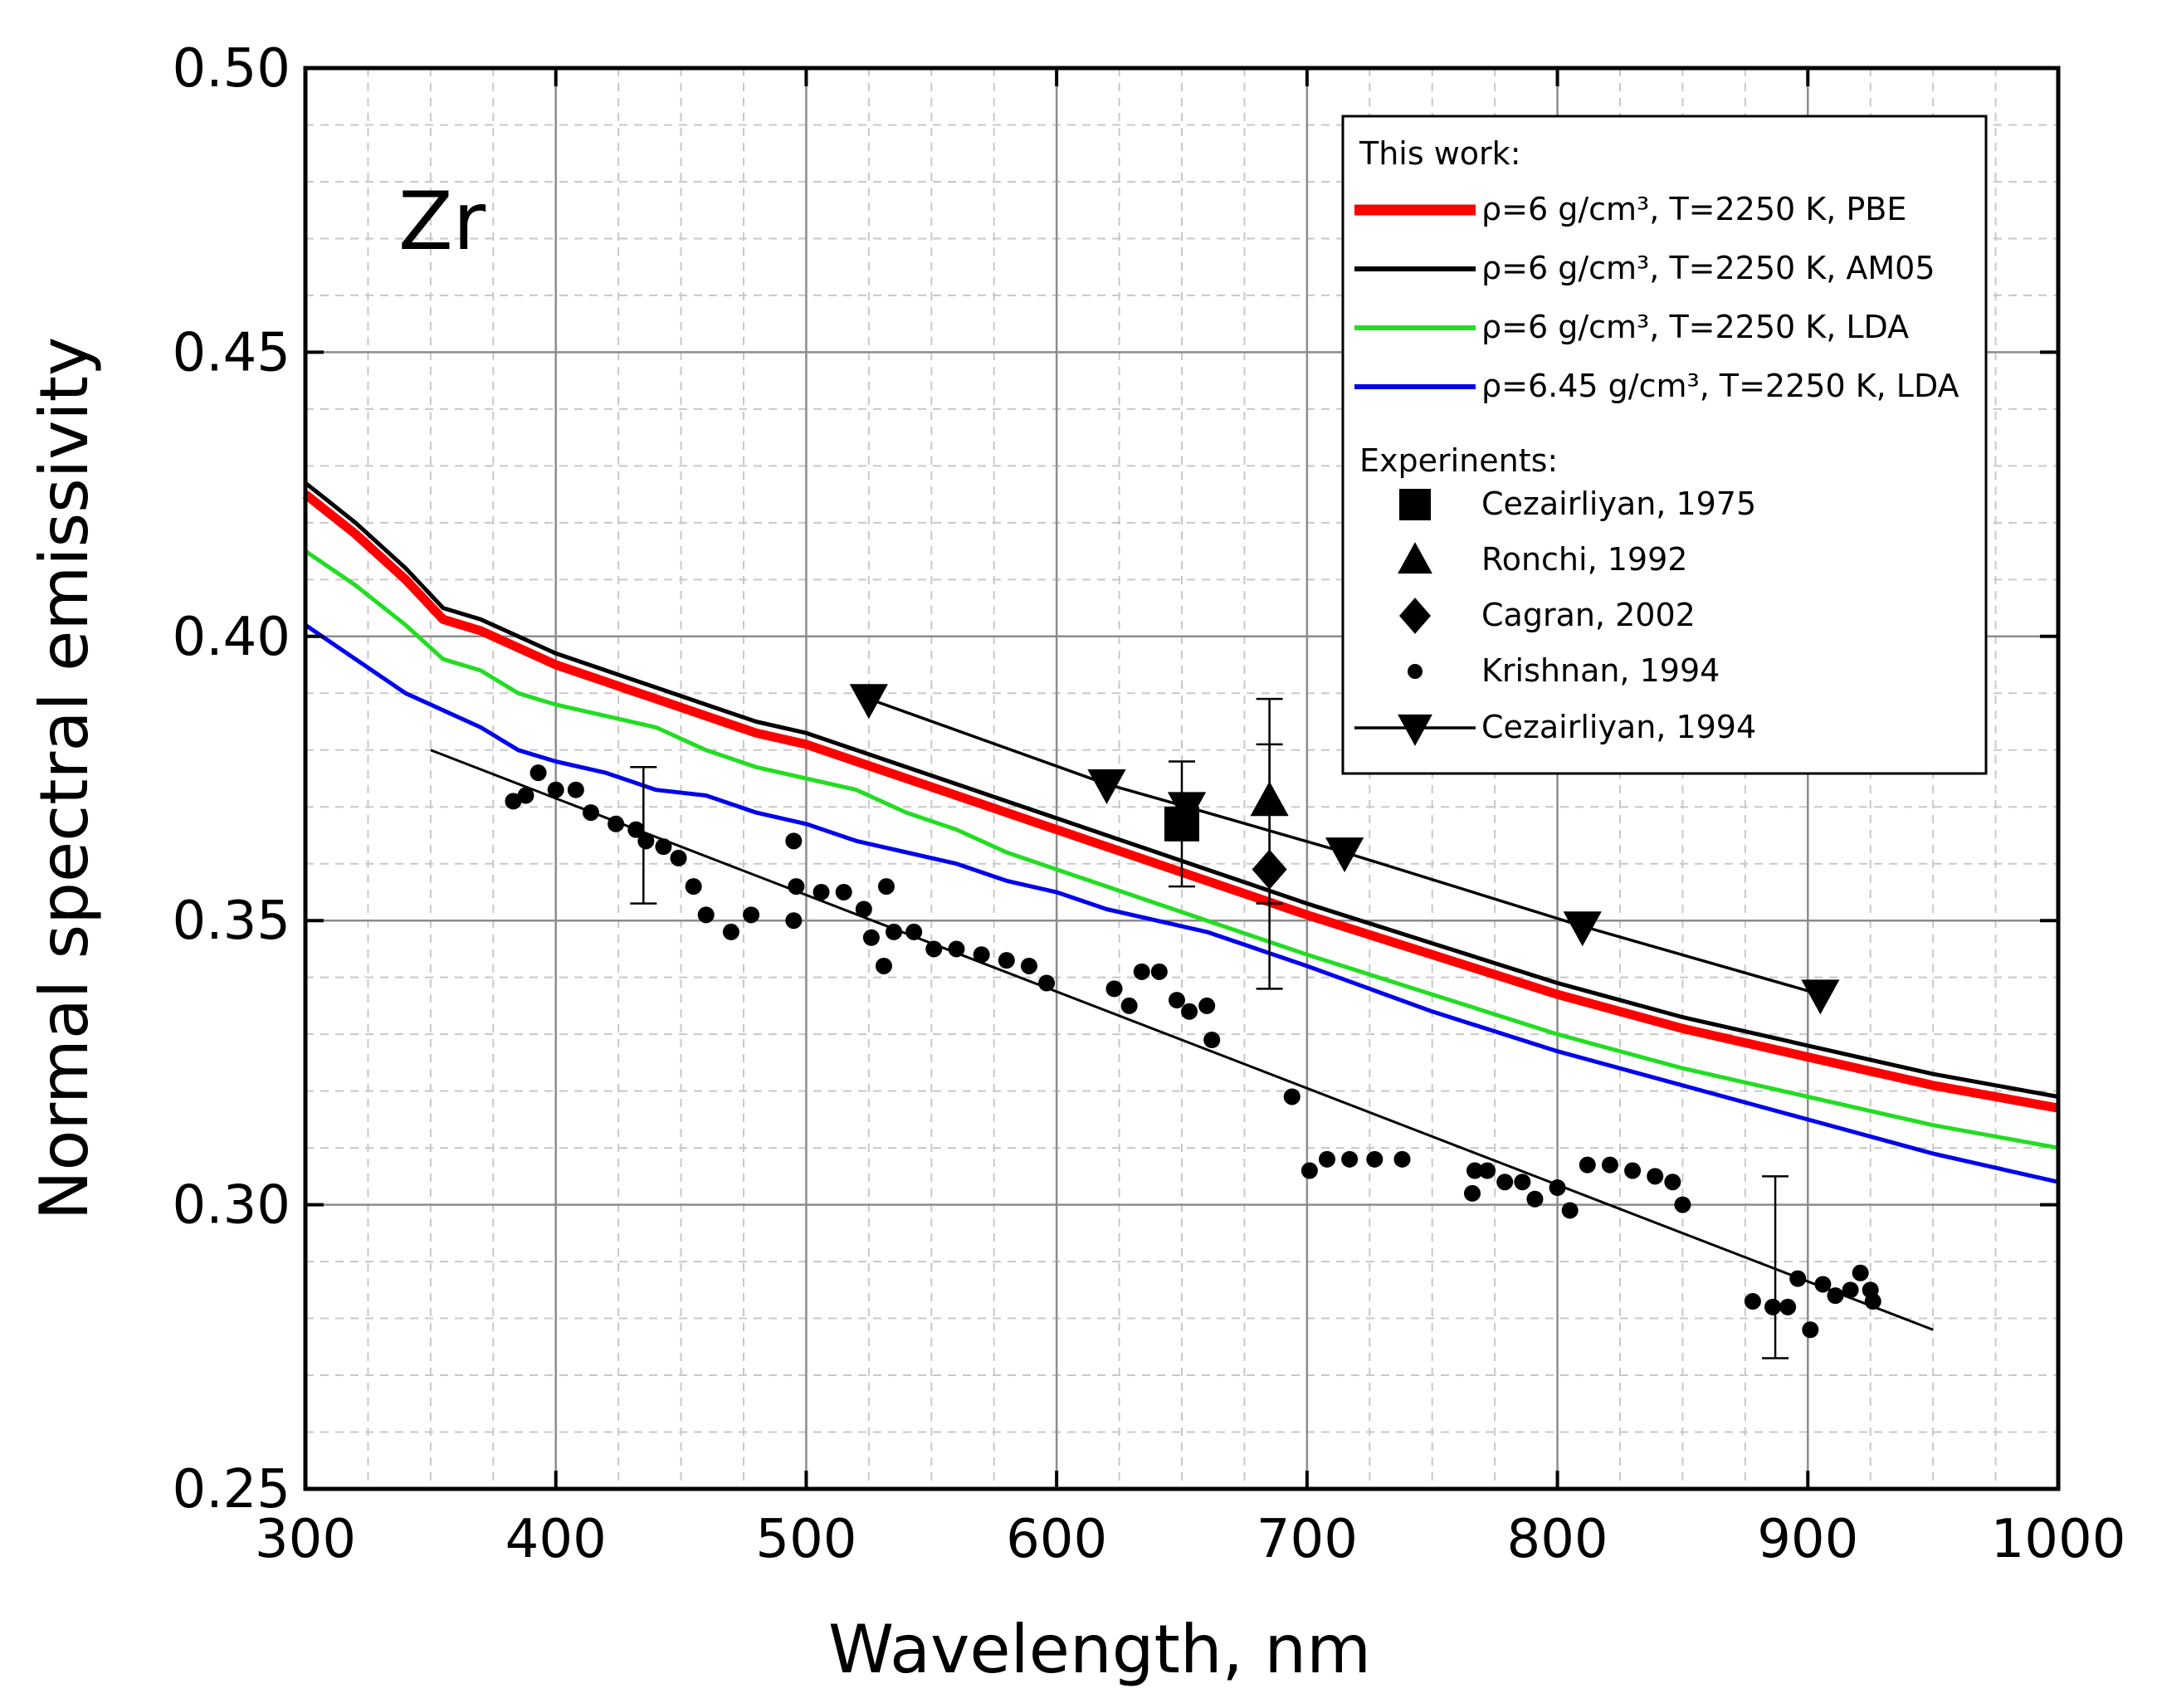 The width and height of the screenshot is (2157, 1708). What do you see at coordinates (805, 1539) in the screenshot?
I see `x-tick-label: 500` at bounding box center [805, 1539].